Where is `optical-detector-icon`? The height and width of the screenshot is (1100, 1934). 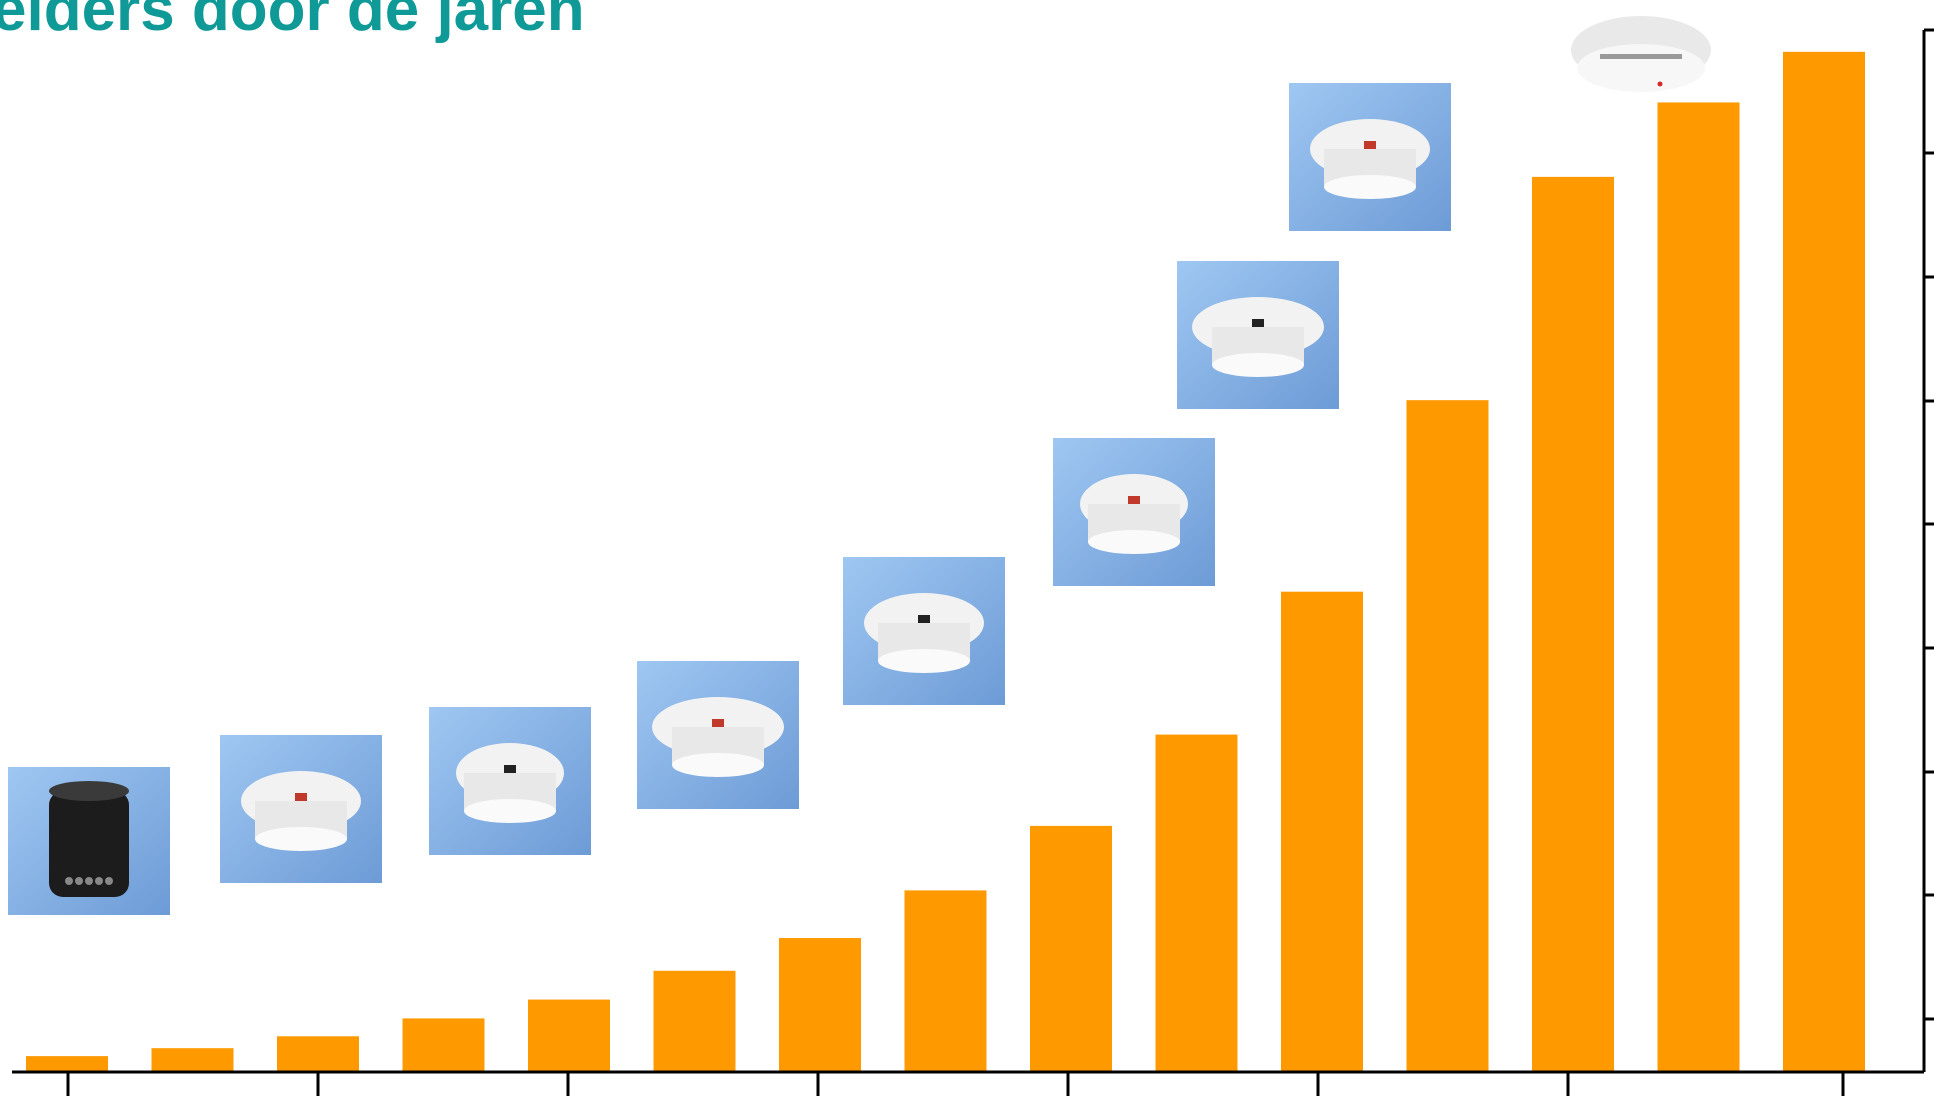
optical-detector-icon is located at coordinates (1370, 157).